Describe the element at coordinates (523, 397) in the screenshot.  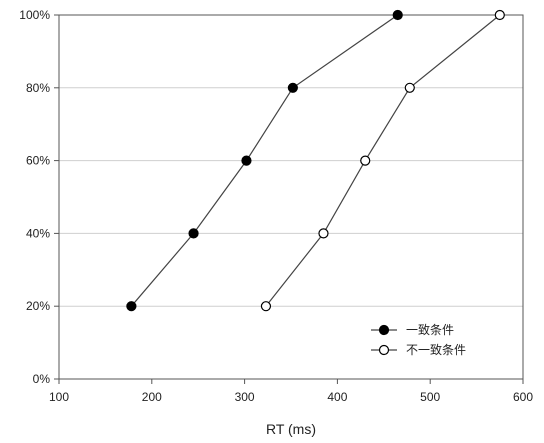
I see `x-tick-label-600: 600` at that location.